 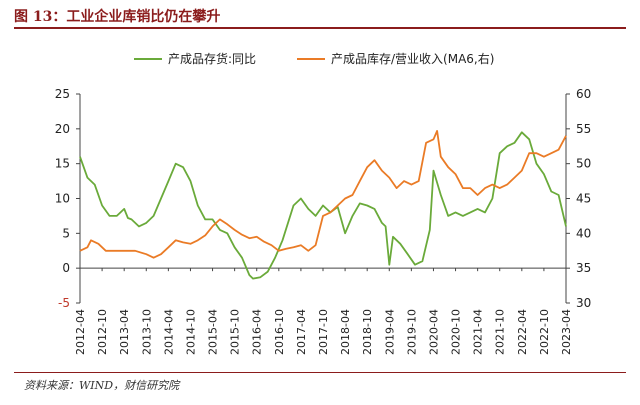 I want to click on source-note: 资料来源：WIND，财信研究院, so click(x=102, y=385).